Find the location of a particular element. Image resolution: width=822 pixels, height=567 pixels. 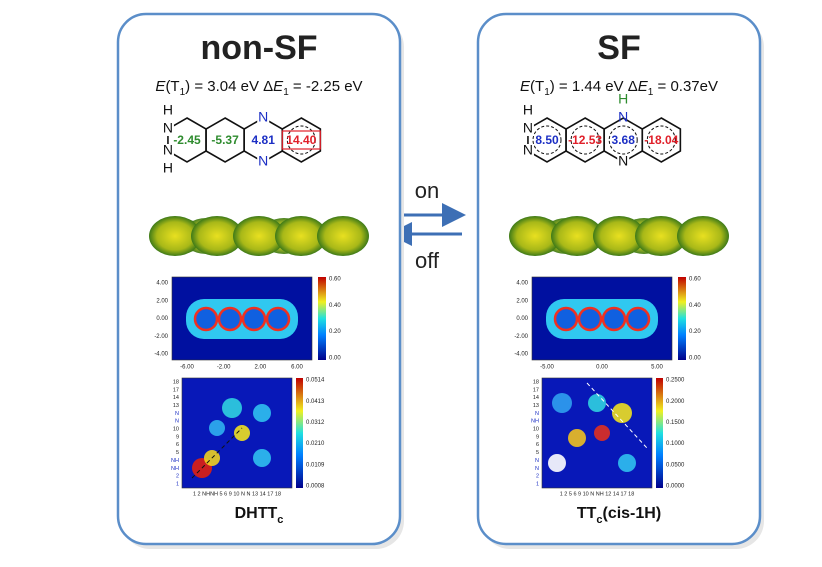

energy-line: E(T1) = 1.44 eV ΔE1 = 0.37eV is located at coordinates (619, 88).